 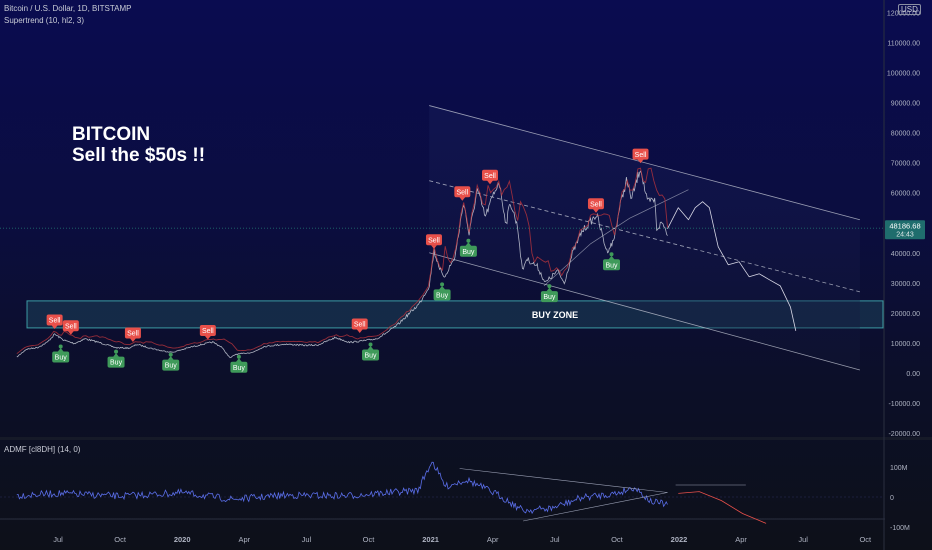 I want to click on last-price-value: 48186.68, so click(x=904, y=226).